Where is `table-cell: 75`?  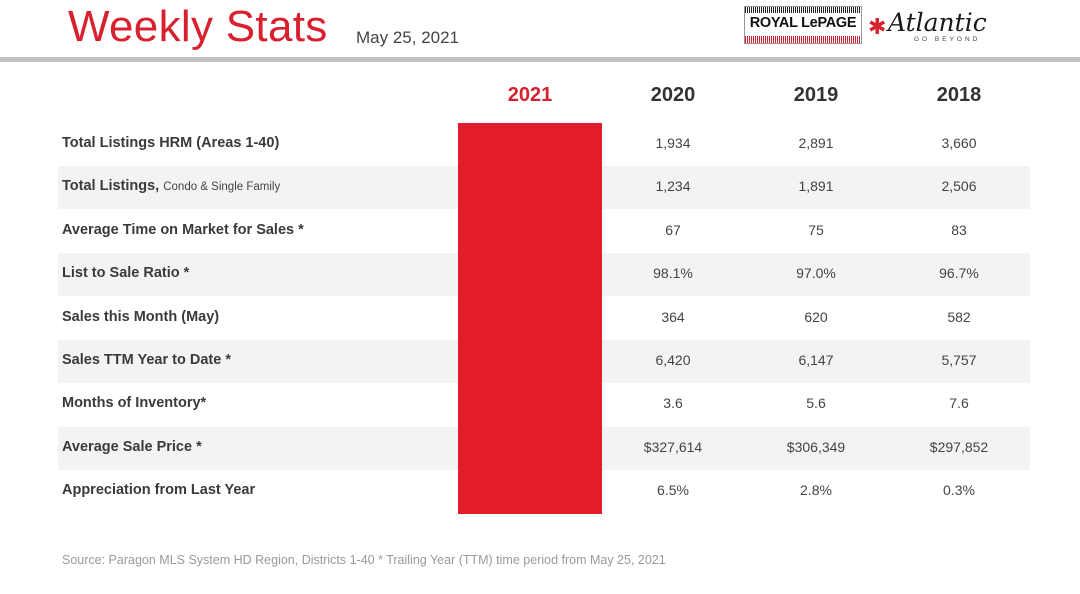
table-cell: 75 is located at coordinates (816, 229).